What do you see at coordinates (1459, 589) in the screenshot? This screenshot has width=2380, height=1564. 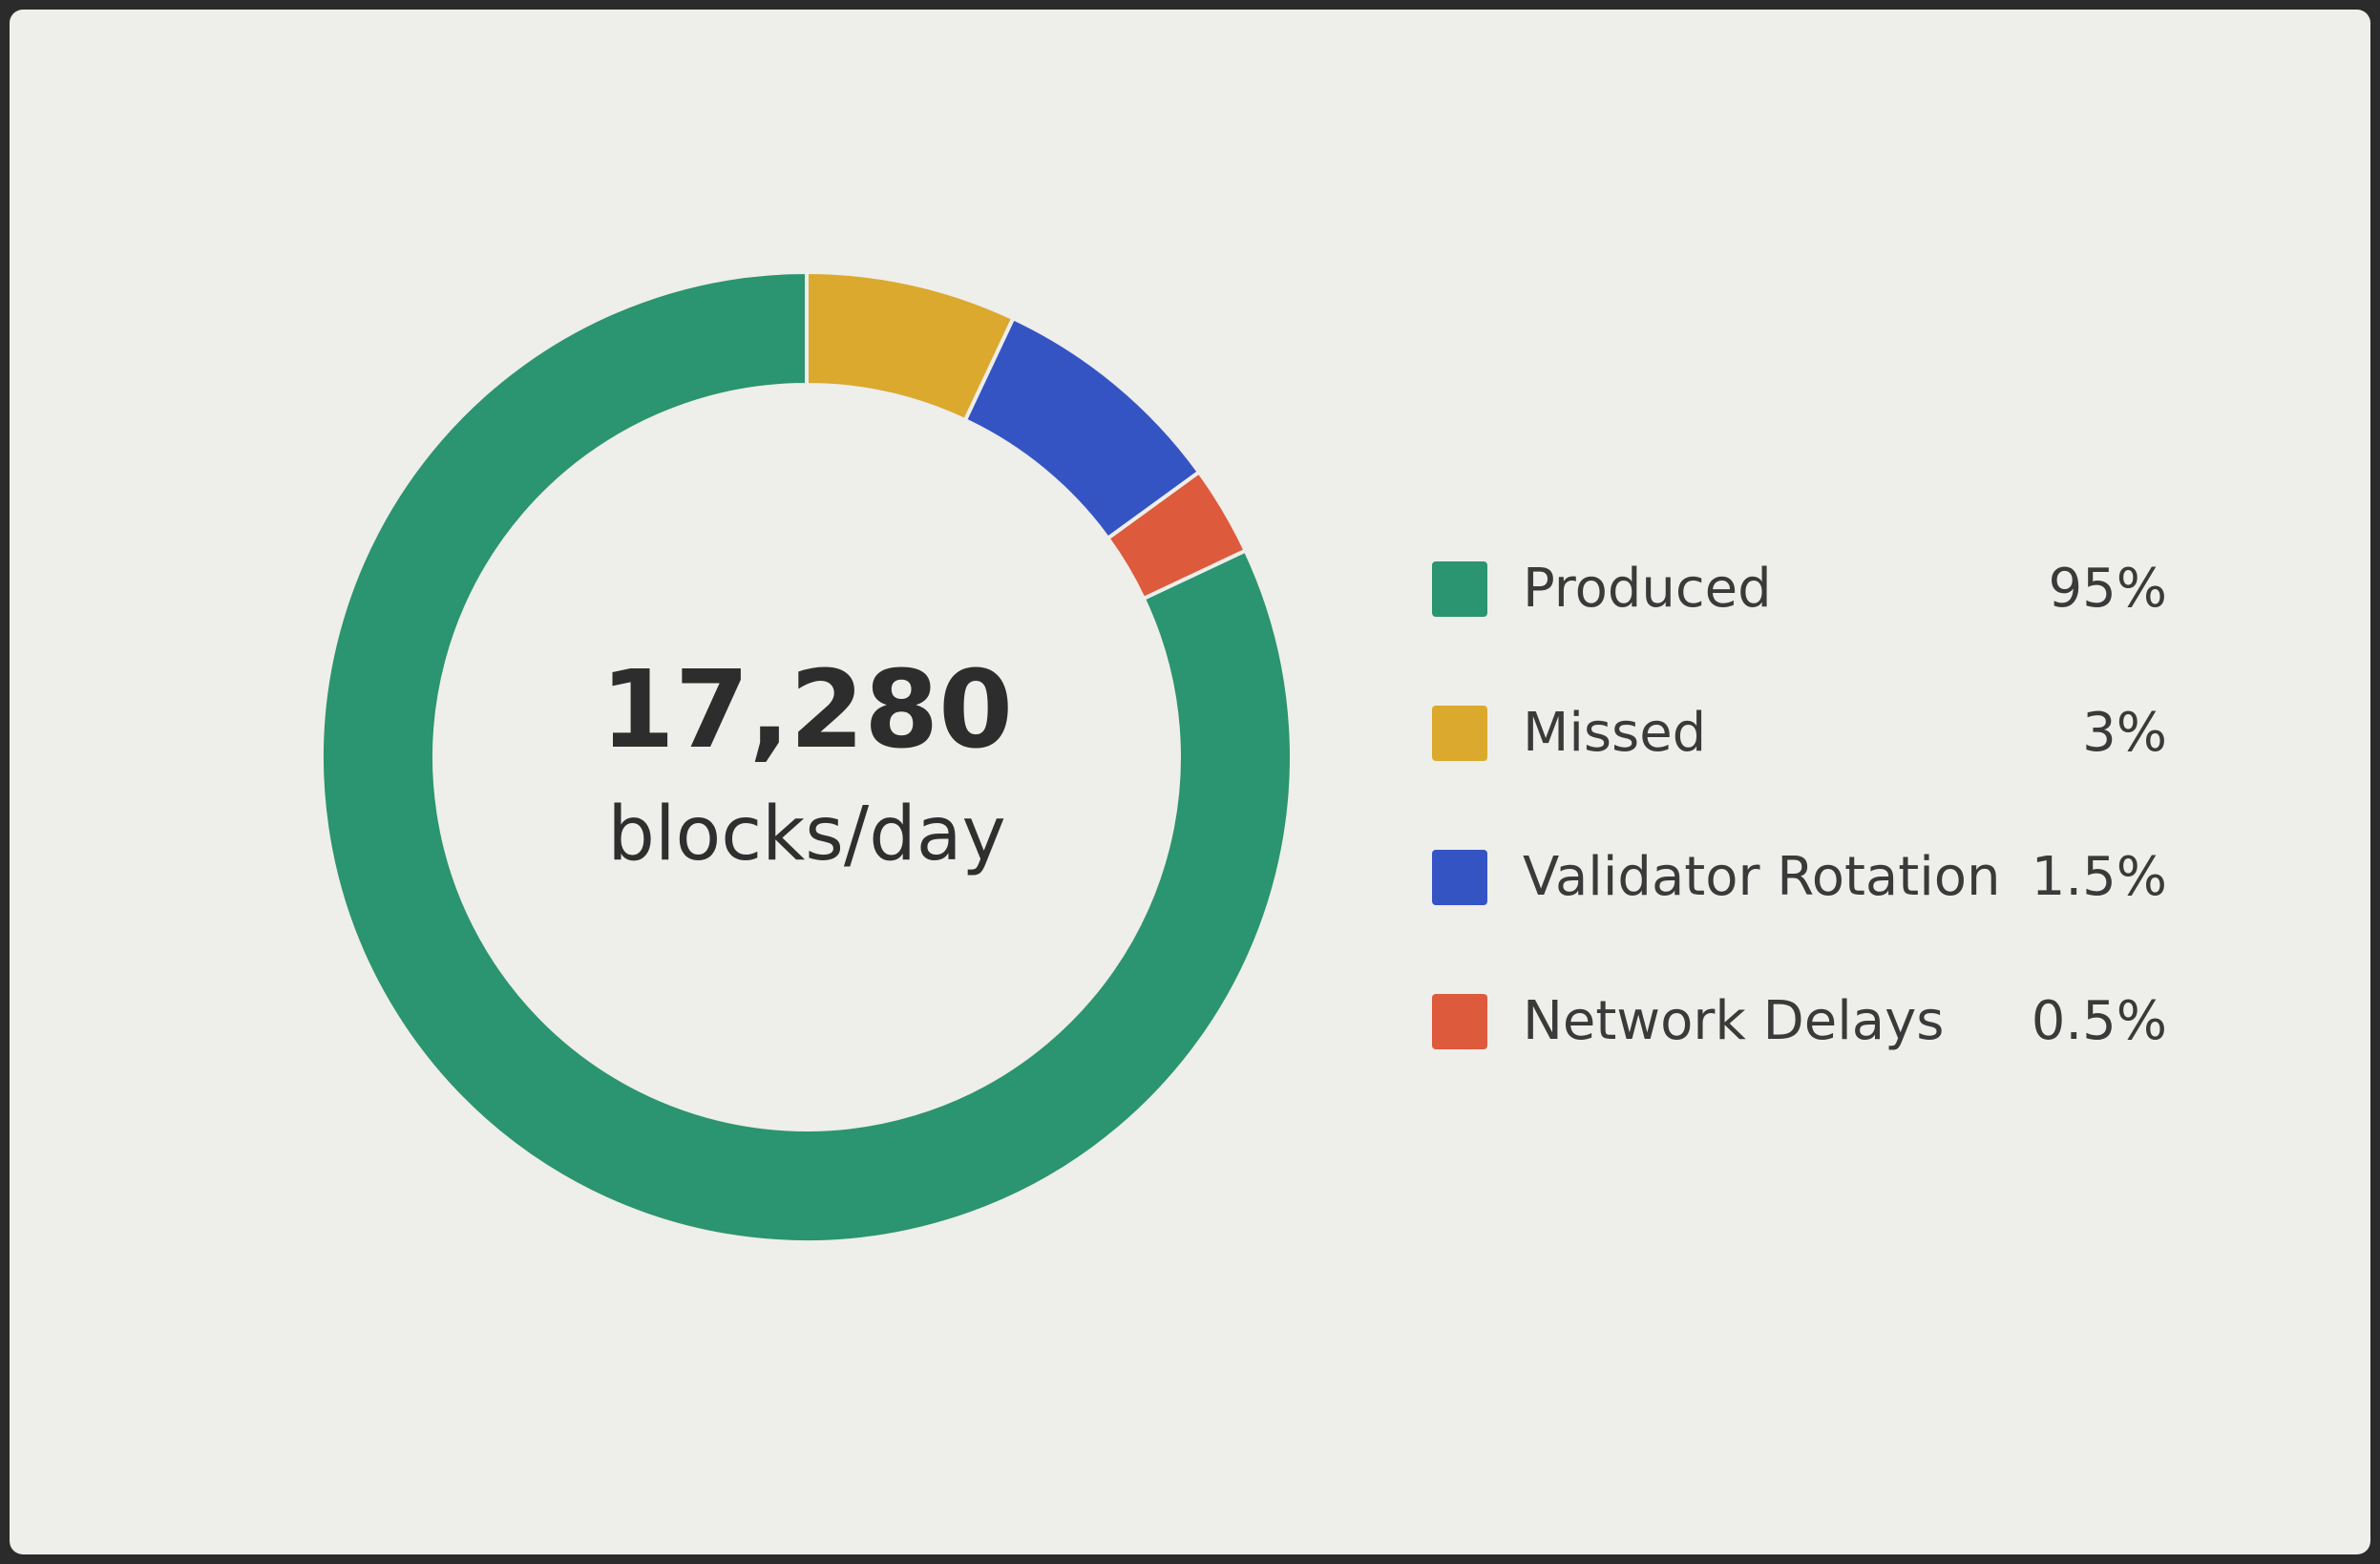 I see `legend-swatch-produced` at bounding box center [1459, 589].